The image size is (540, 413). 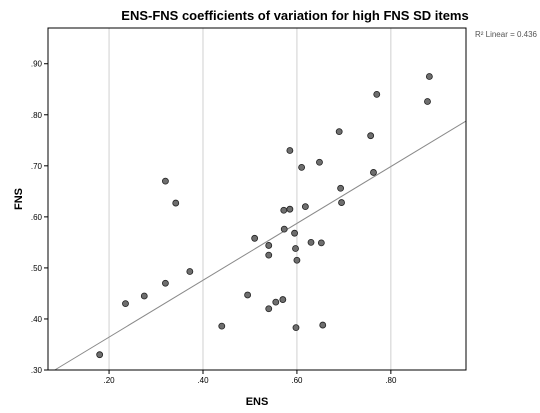 What do you see at coordinates (506, 34) in the screenshot?
I see `r-squared-label: R² Linear = 0.436` at bounding box center [506, 34].